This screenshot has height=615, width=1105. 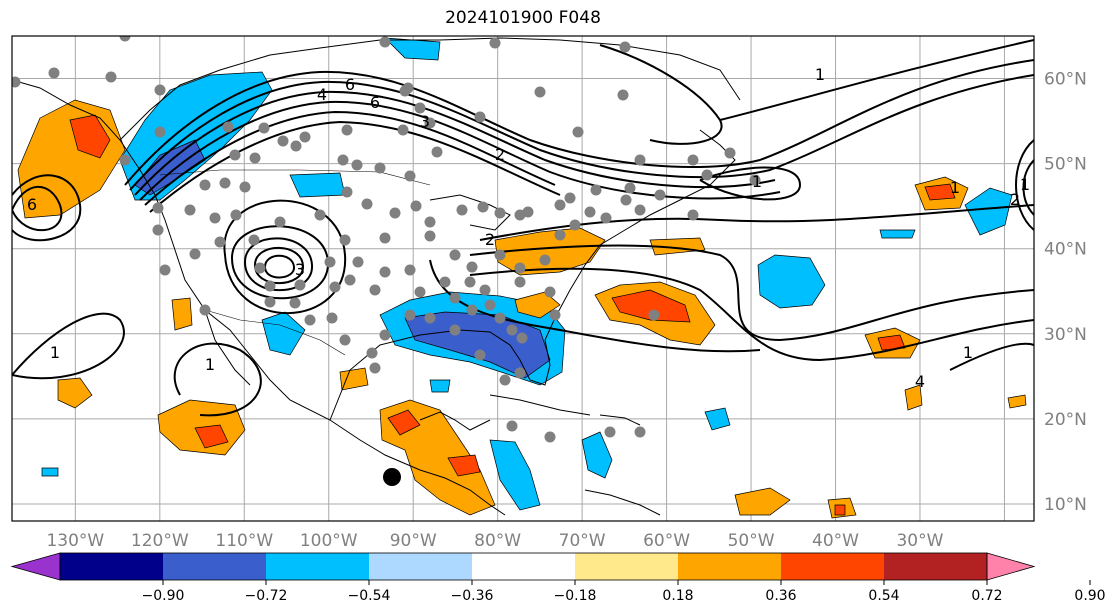 What do you see at coordinates (651, 306) in the screenshot?
I see `red-area-atlantic-central` at bounding box center [651, 306].